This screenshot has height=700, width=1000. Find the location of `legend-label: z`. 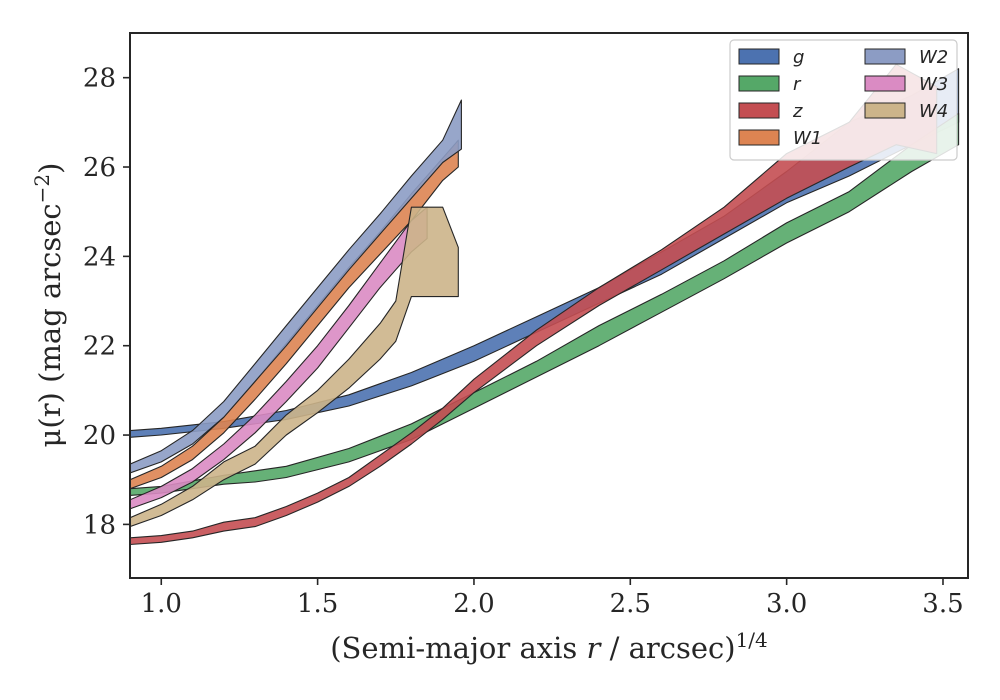

legend-label: z is located at coordinates (797, 111).